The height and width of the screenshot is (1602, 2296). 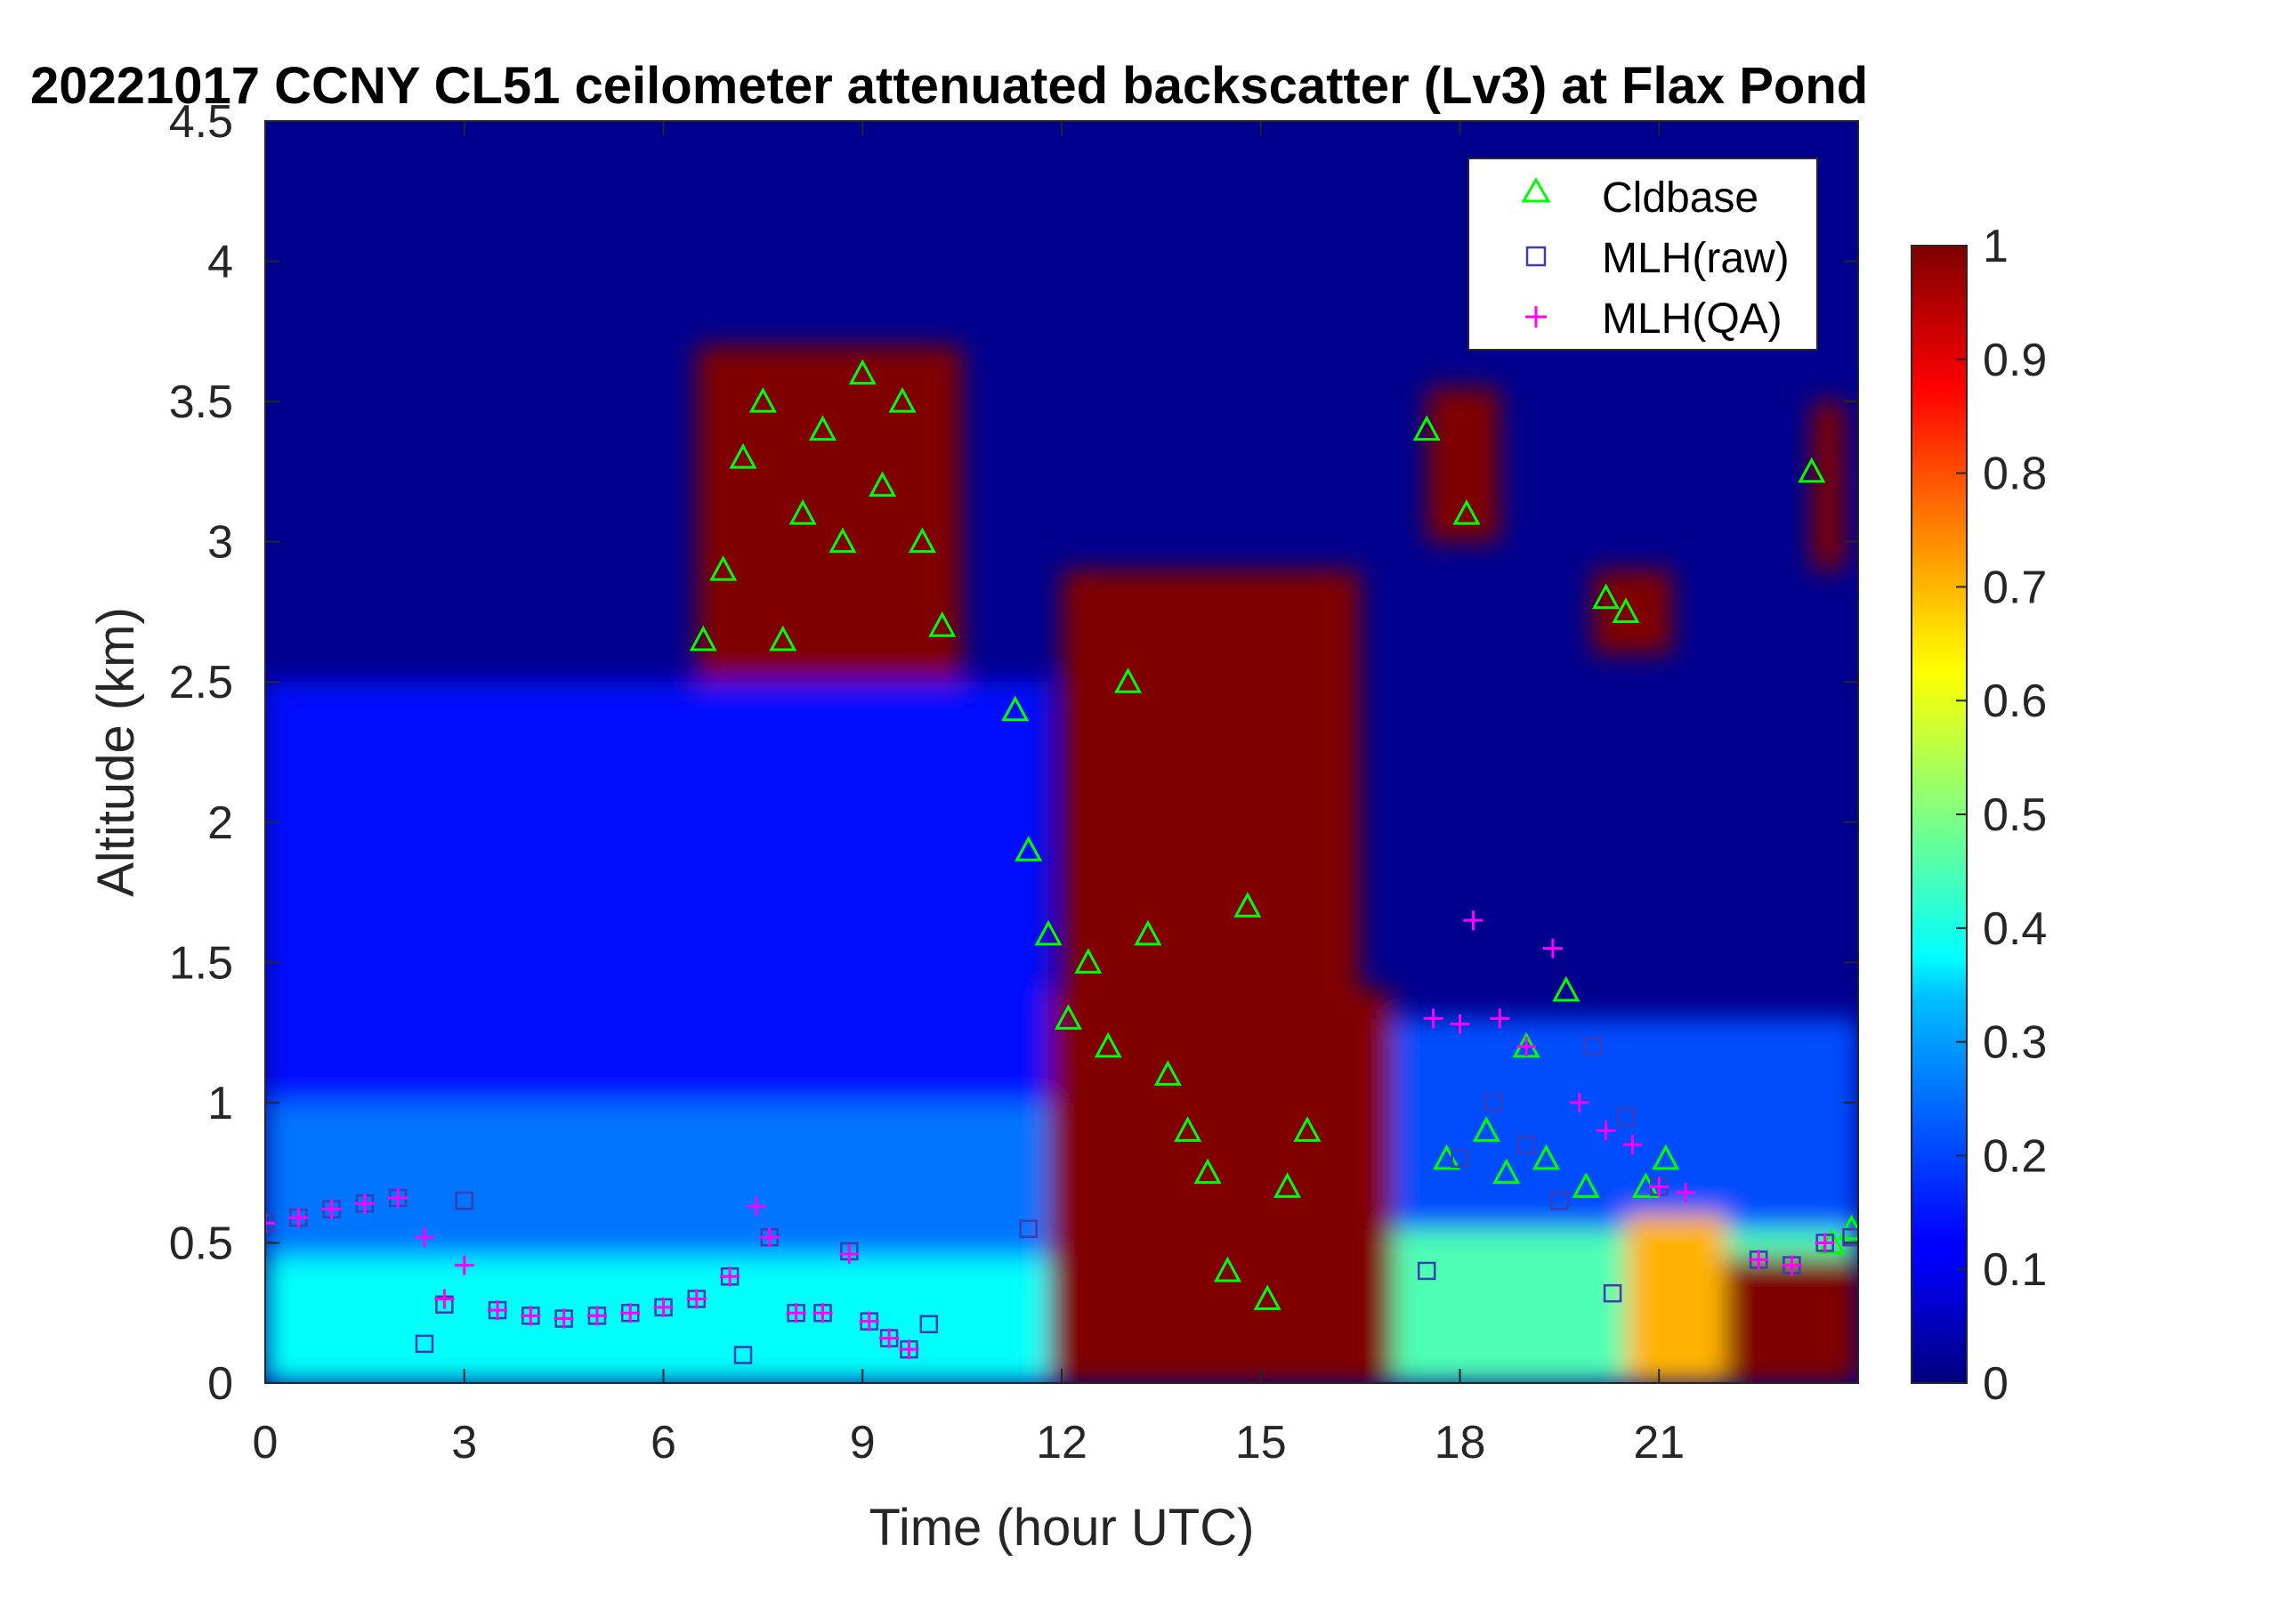 I want to click on y-tick-label: 1.5, so click(x=201, y=963).